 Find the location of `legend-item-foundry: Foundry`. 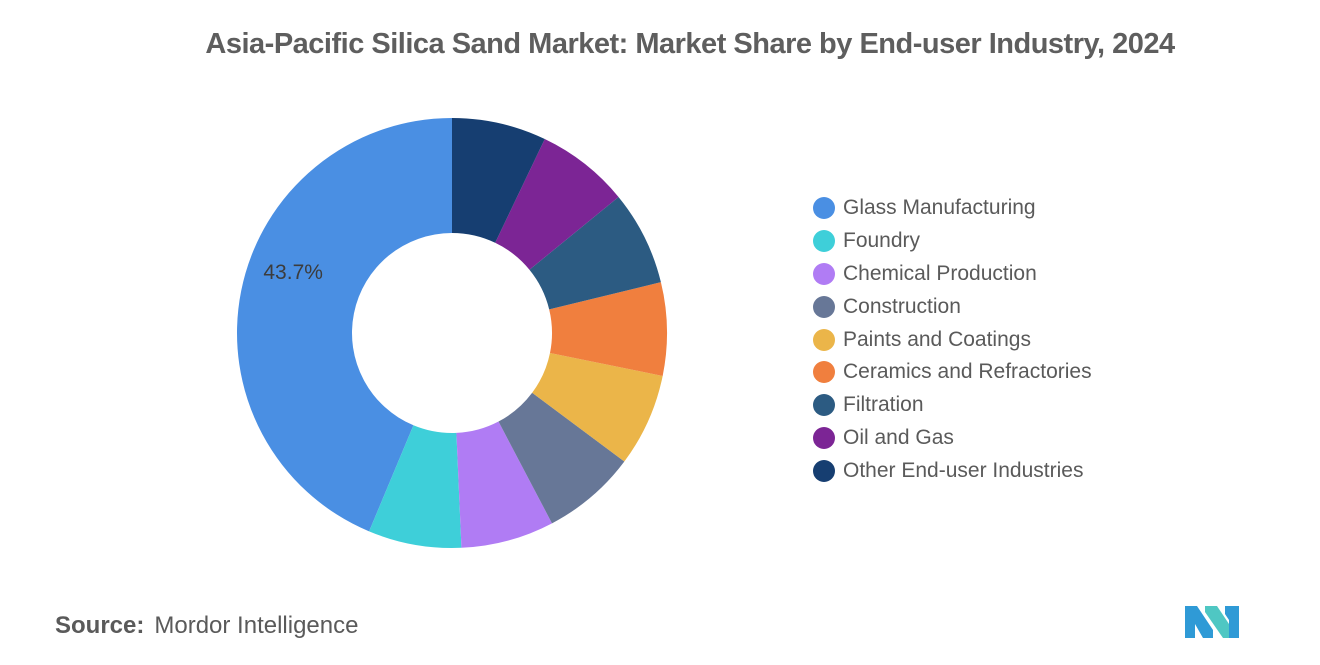

legend-item-foundry: Foundry is located at coordinates (952, 241).